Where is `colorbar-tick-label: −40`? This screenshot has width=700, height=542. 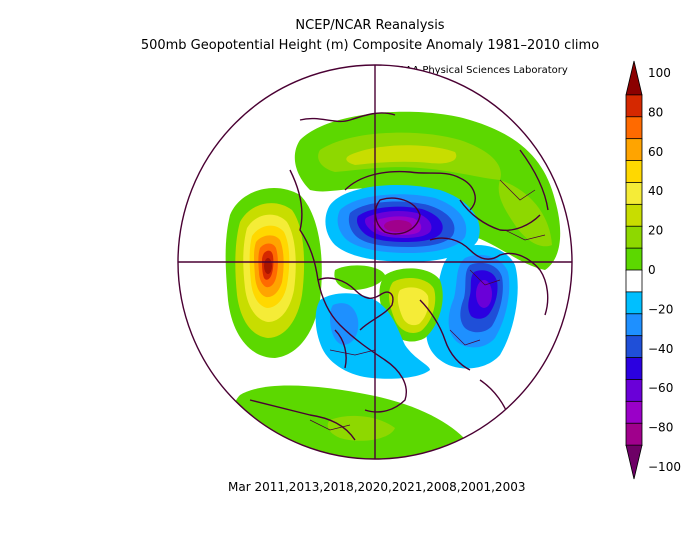 colorbar-tick-label: −40 is located at coordinates (660, 349).